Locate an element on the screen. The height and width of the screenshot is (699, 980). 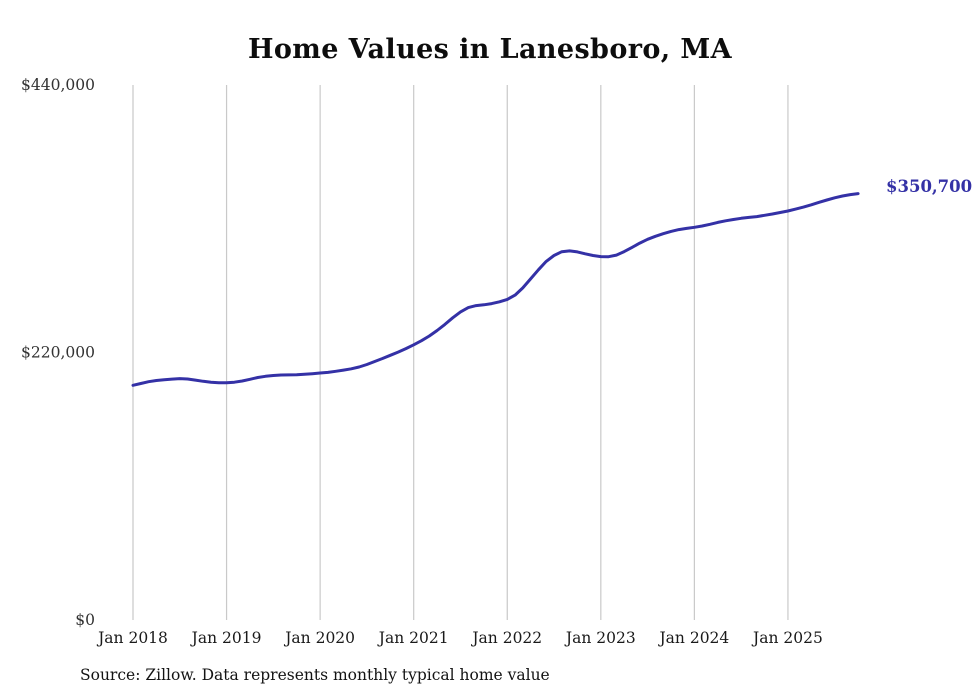
x-tick-label: Jan 2024 is located at coordinates (693, 638).